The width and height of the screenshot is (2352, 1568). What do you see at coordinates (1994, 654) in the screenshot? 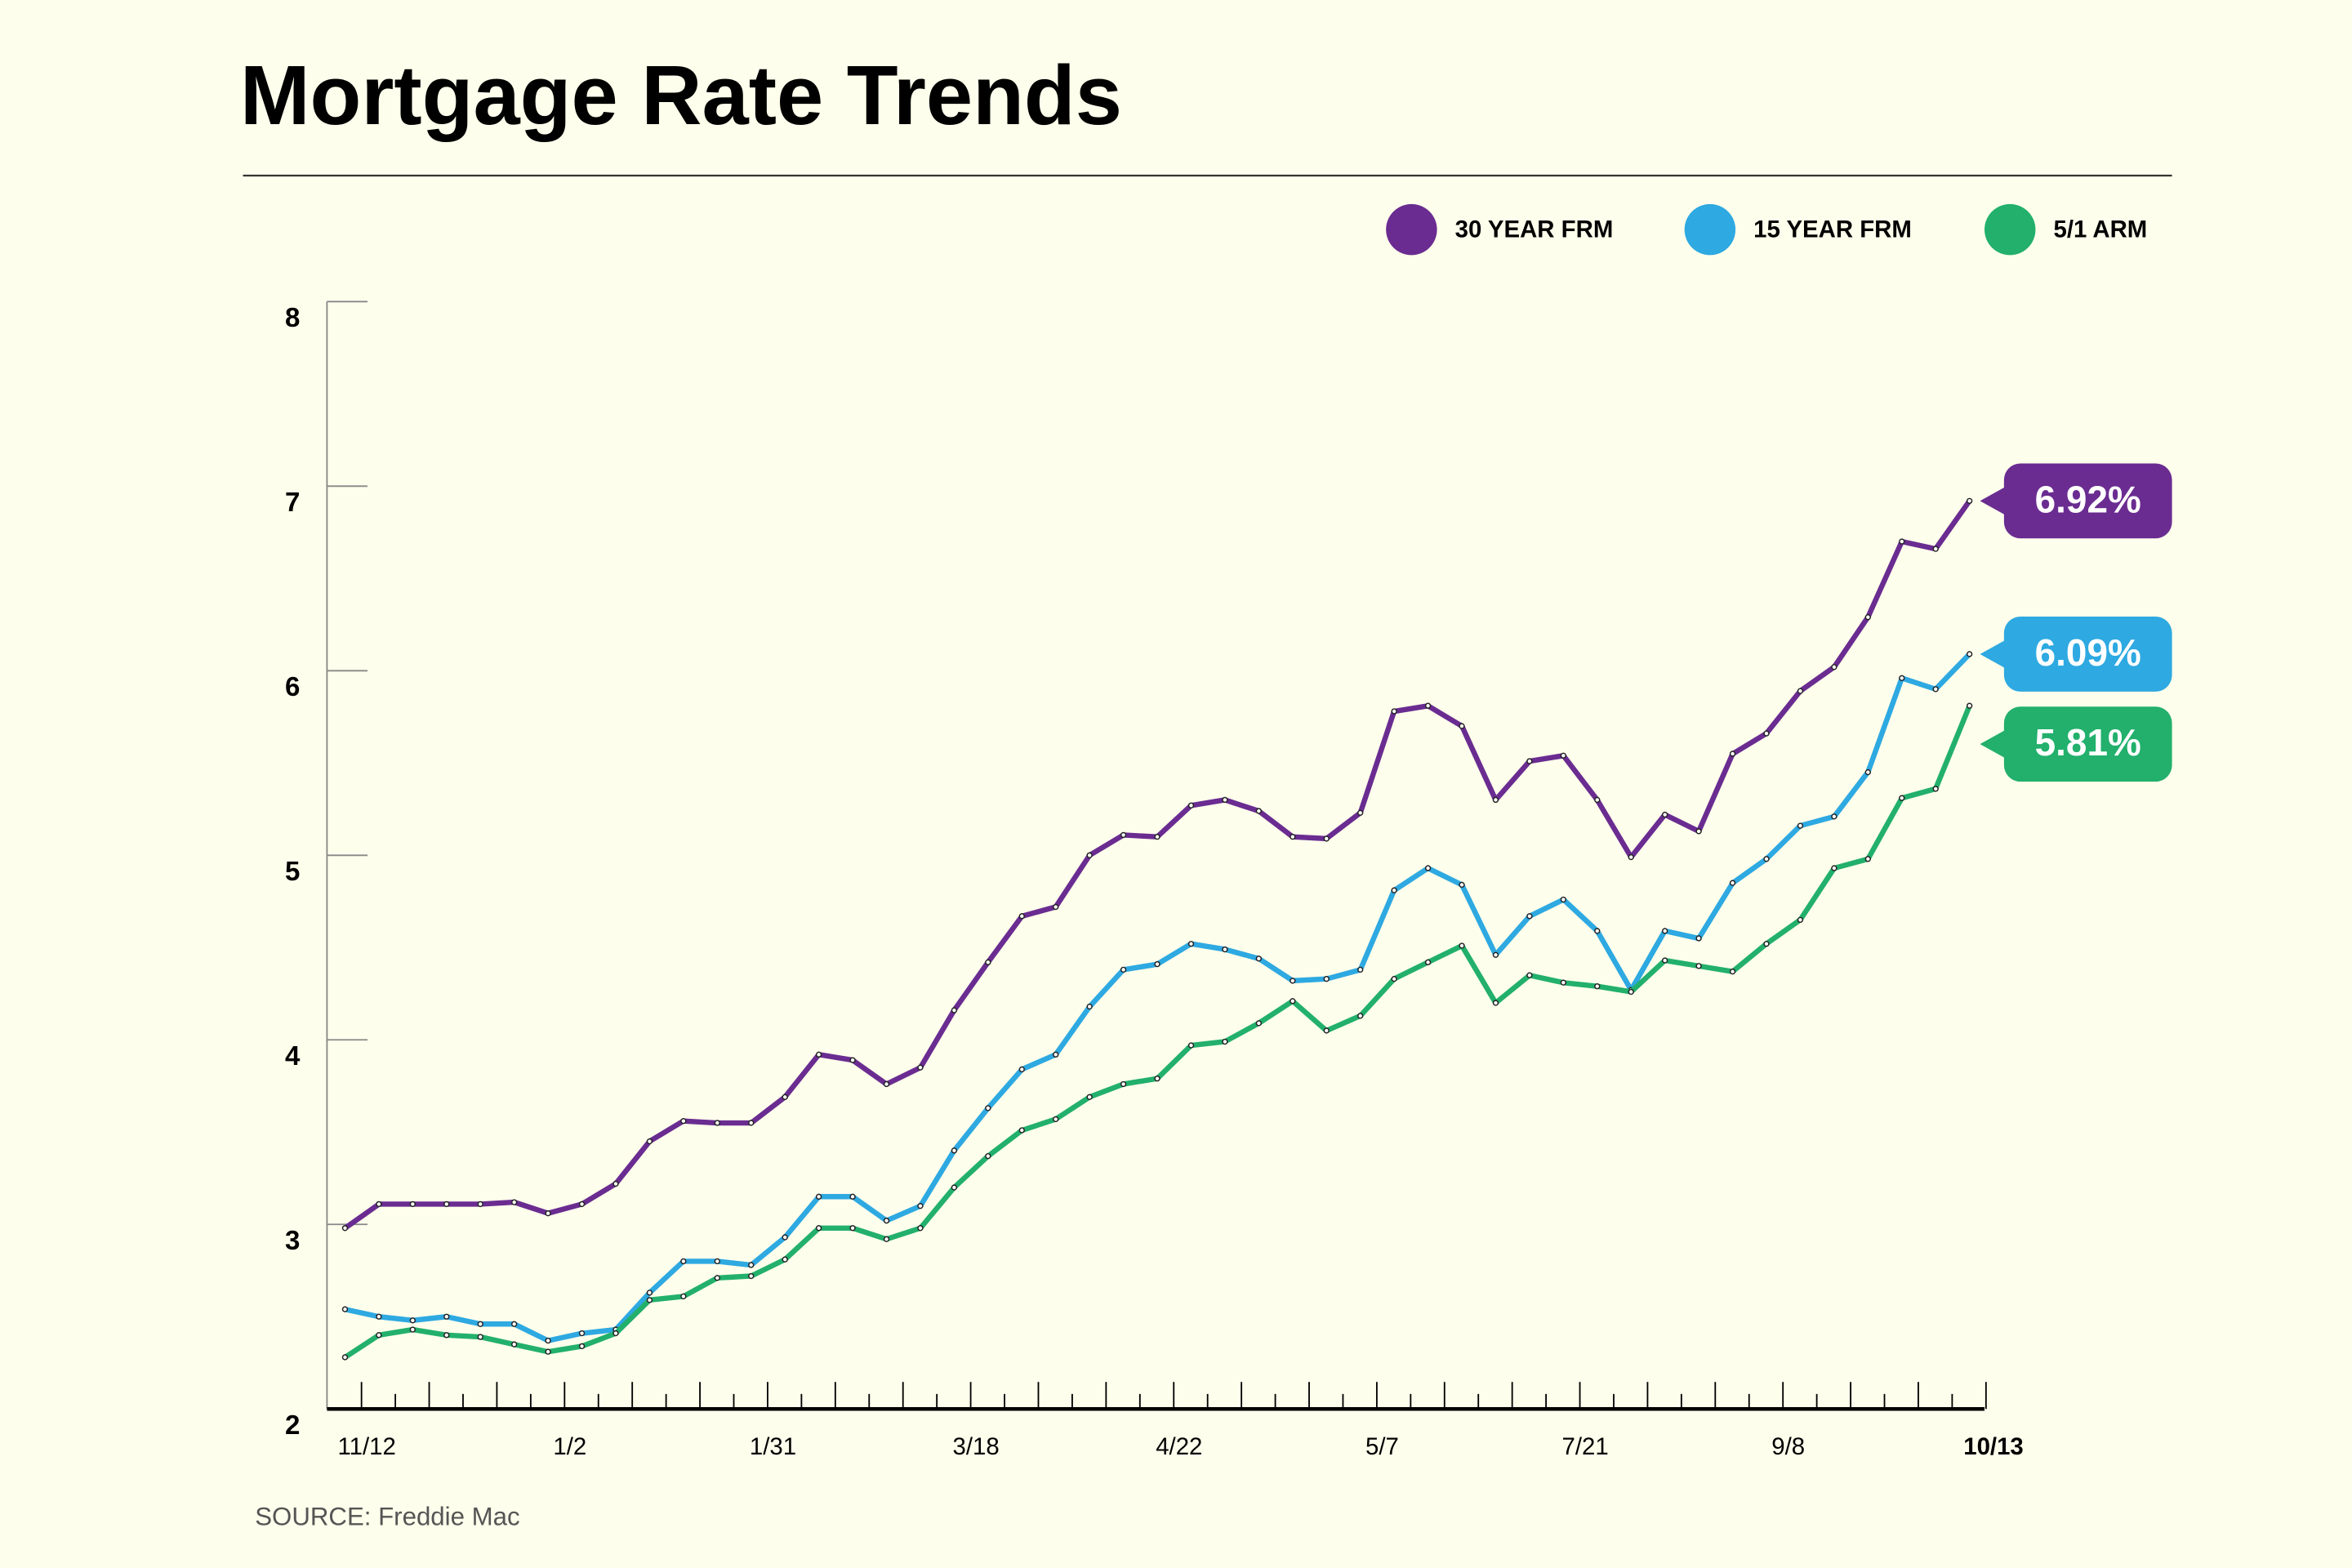
I see `callout-pointer` at bounding box center [1994, 654].